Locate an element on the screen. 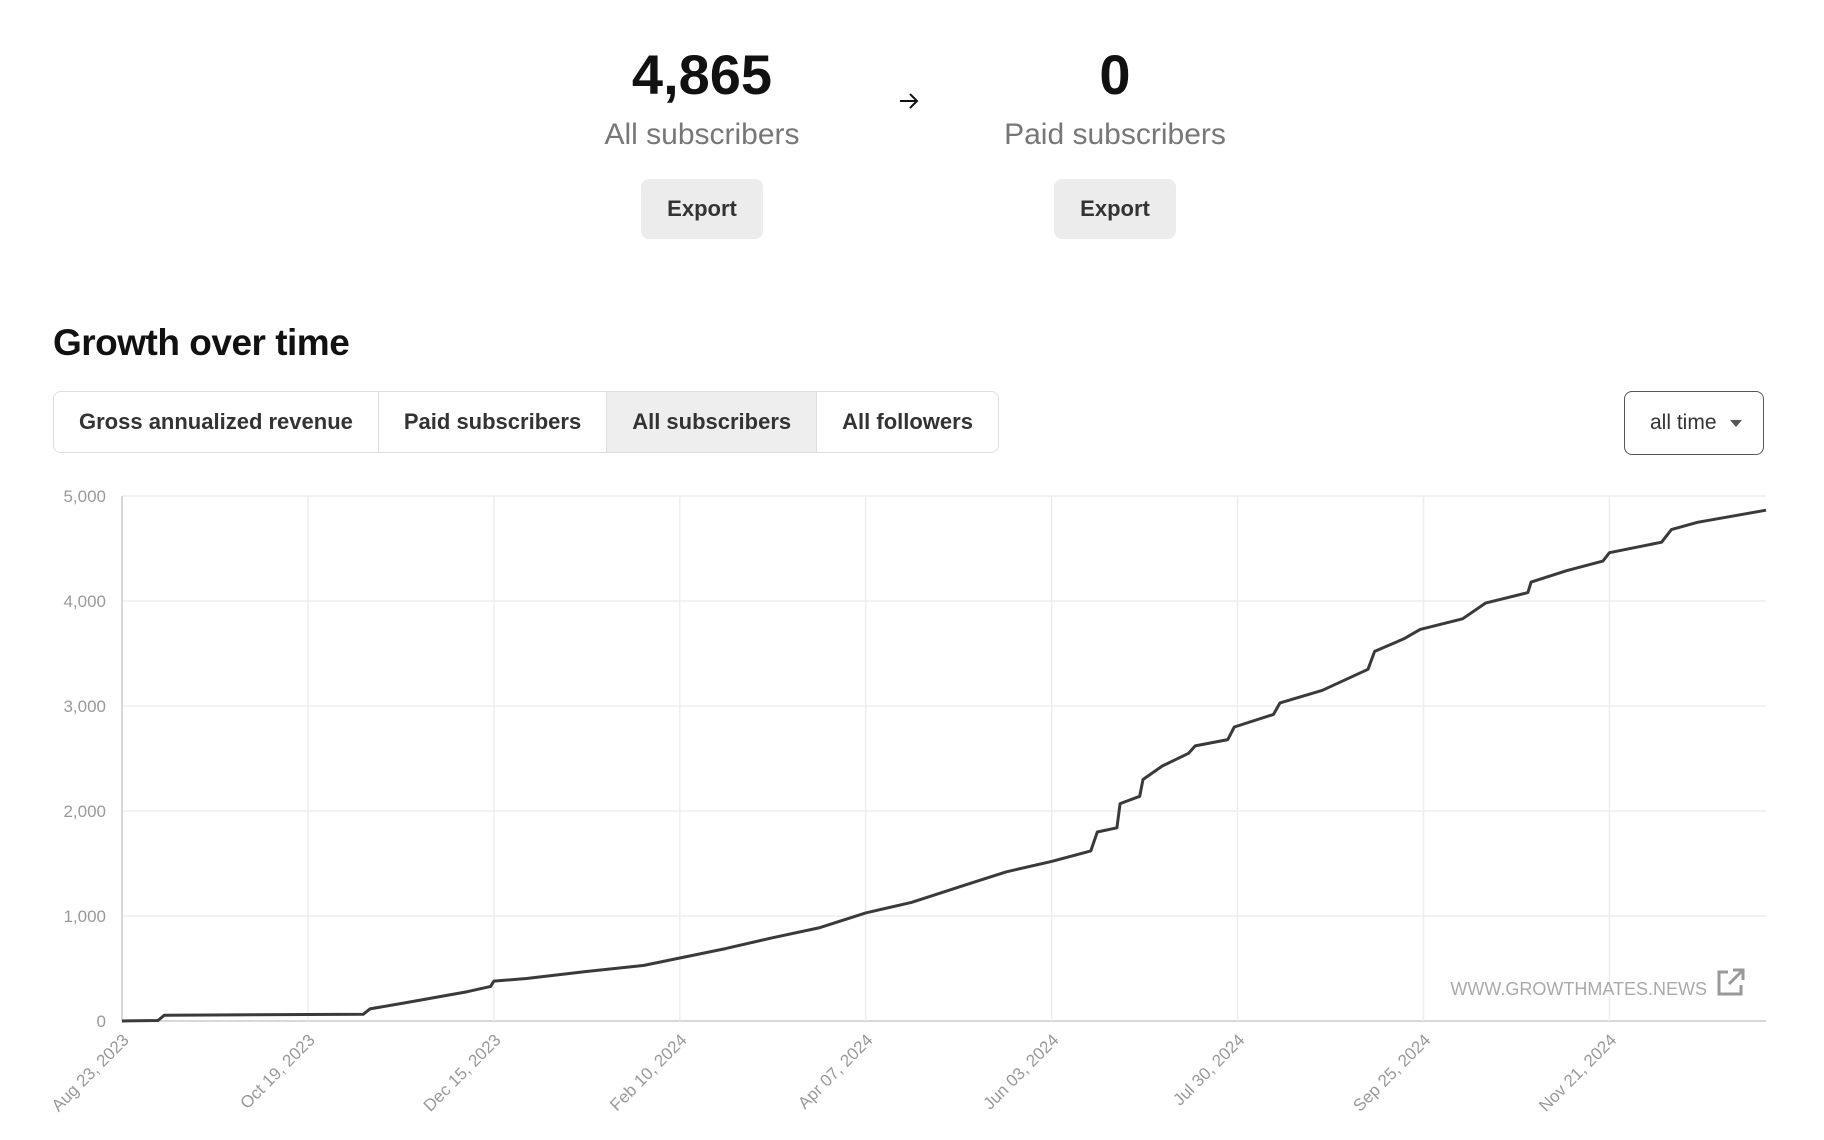 This screenshot has height=1140, width=1824. caret is located at coordinates (1736, 423).